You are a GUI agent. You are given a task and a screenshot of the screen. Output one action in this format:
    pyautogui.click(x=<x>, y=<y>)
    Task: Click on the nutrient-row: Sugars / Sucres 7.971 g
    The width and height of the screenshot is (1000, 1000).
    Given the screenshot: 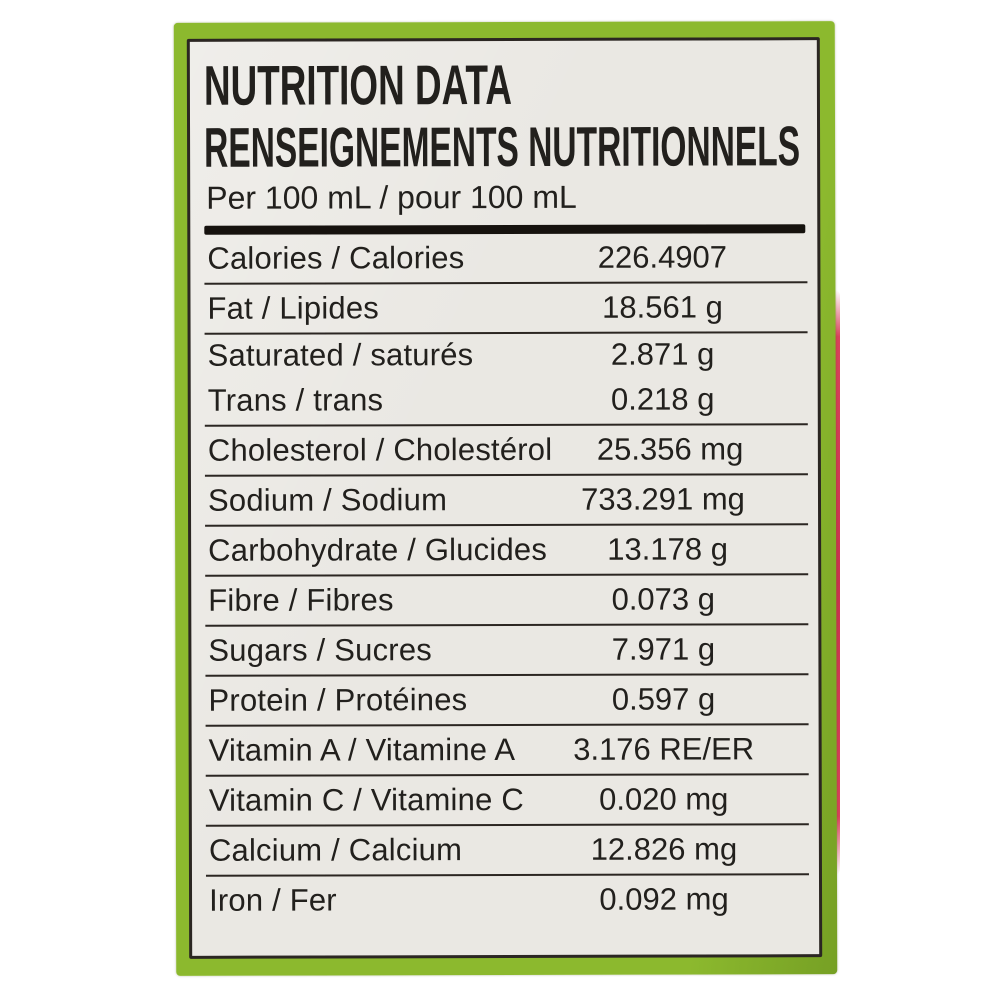 What is the action you would take?
    pyautogui.click(x=507, y=651)
    